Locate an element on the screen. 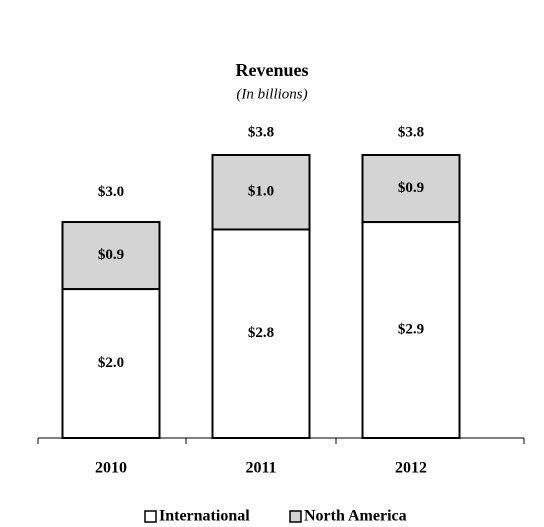  total-label: $3.0 is located at coordinates (111, 192).